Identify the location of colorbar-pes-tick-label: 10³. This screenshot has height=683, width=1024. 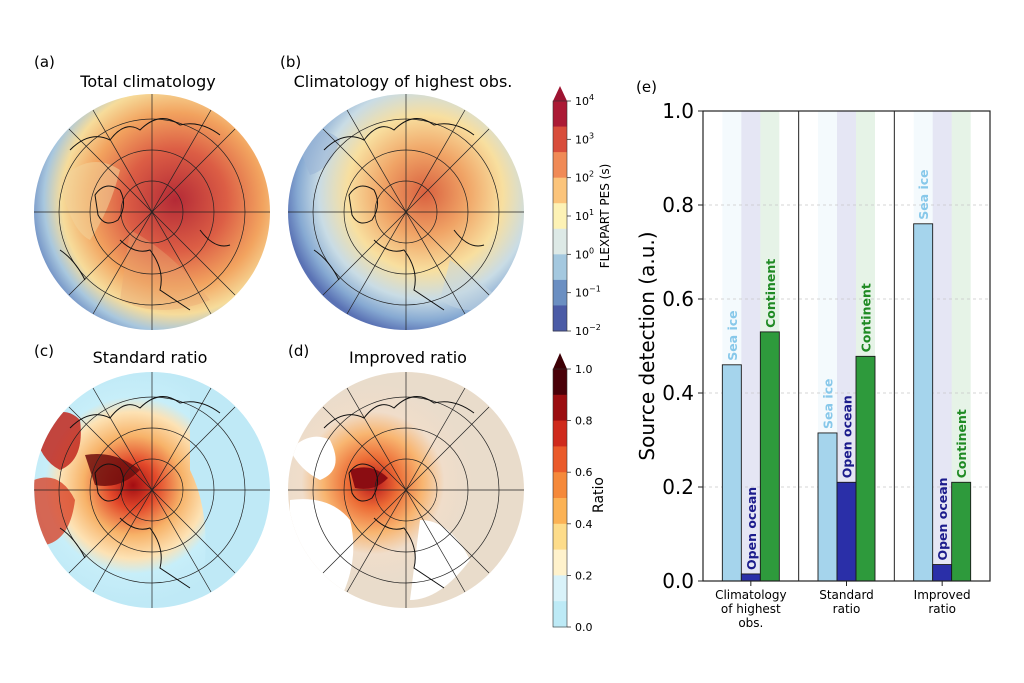
(584, 138).